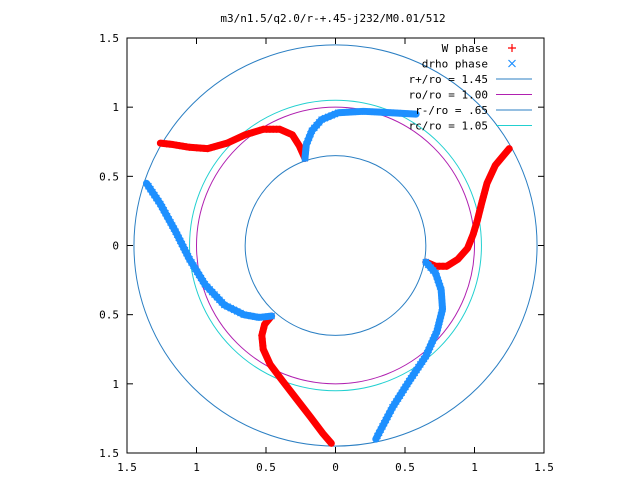 The height and width of the screenshot is (480, 640). What do you see at coordinates (455, 64) in the screenshot?
I see `legend-label: drho phase` at bounding box center [455, 64].